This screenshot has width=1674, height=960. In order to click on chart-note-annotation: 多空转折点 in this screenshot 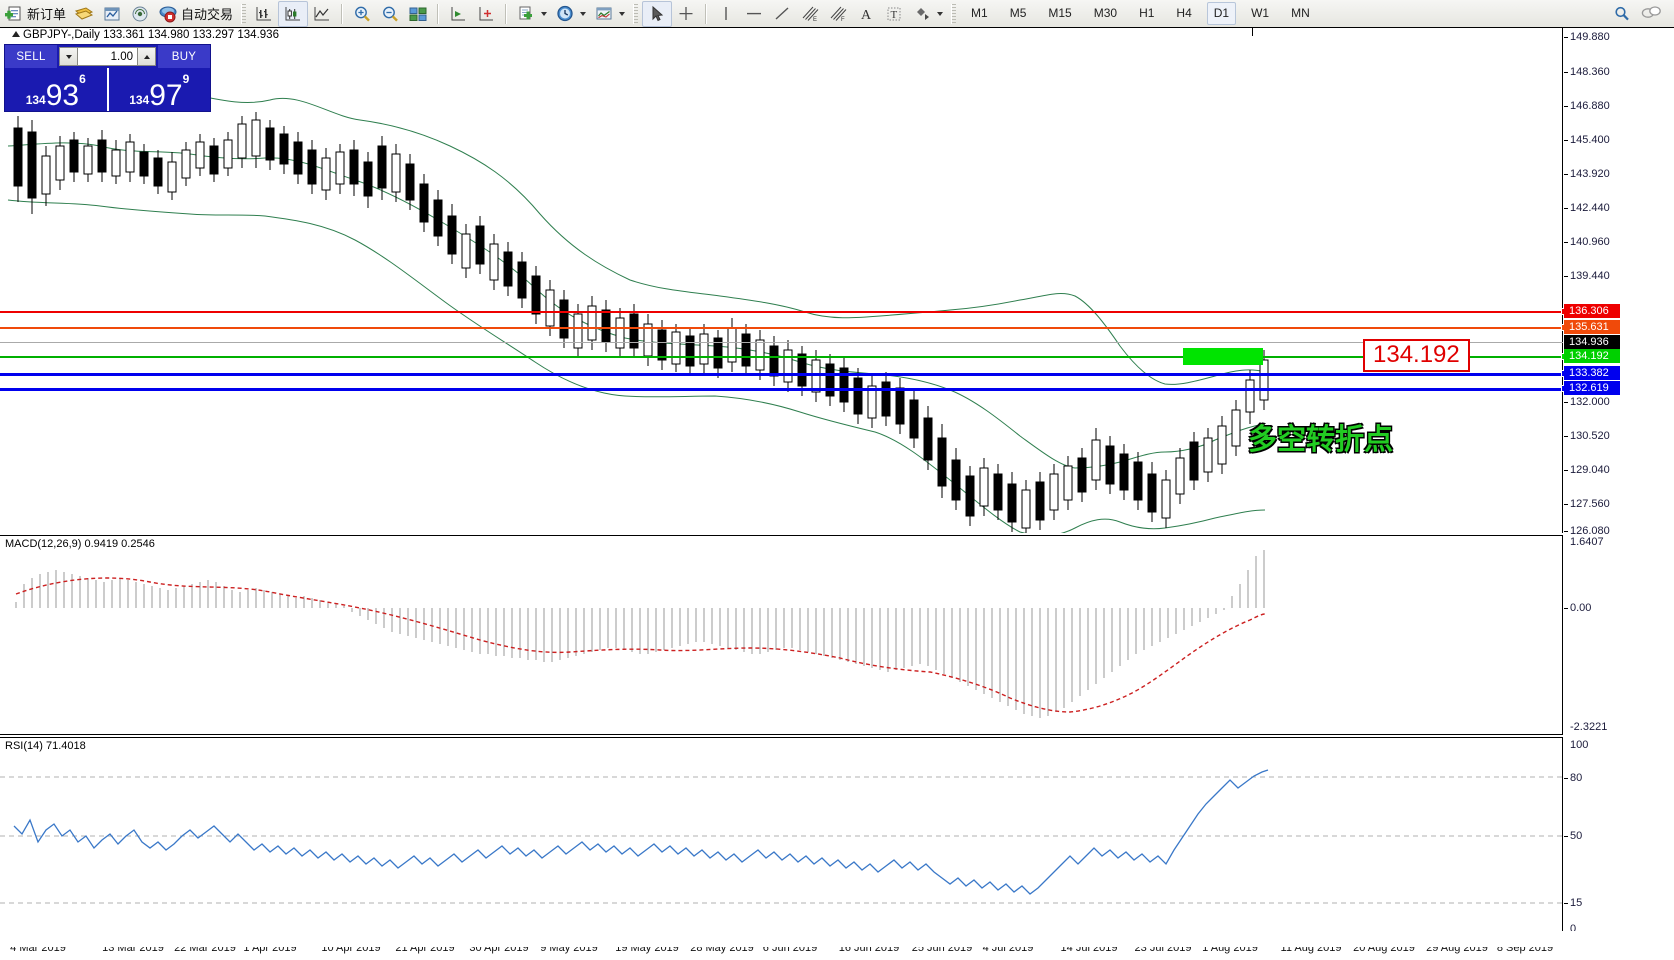, I will do `click(1320, 437)`.